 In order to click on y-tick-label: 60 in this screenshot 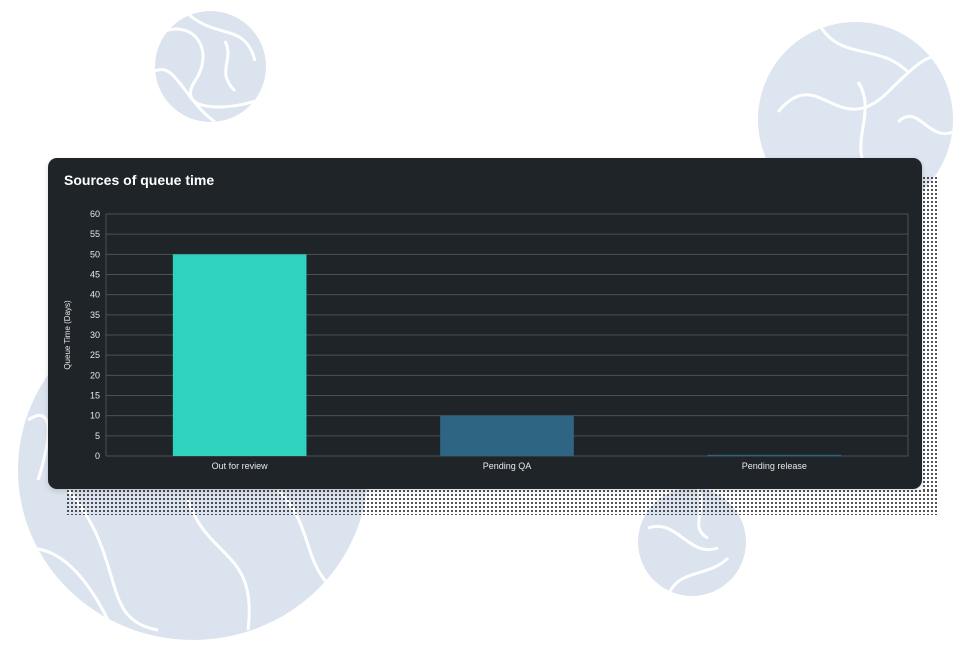, I will do `click(95, 214)`.